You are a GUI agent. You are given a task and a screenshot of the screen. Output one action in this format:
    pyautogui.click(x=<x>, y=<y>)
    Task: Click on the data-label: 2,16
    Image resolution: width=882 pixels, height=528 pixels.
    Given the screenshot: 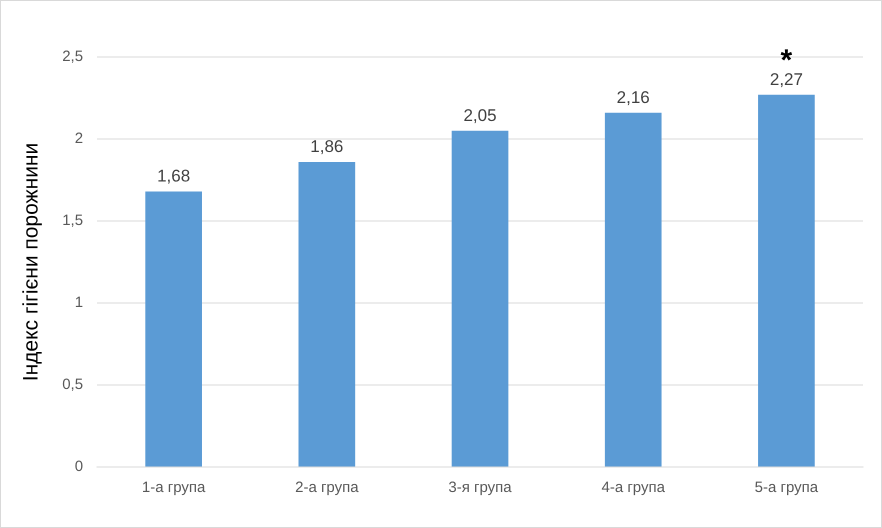 What is the action you would take?
    pyautogui.click(x=633, y=97)
    